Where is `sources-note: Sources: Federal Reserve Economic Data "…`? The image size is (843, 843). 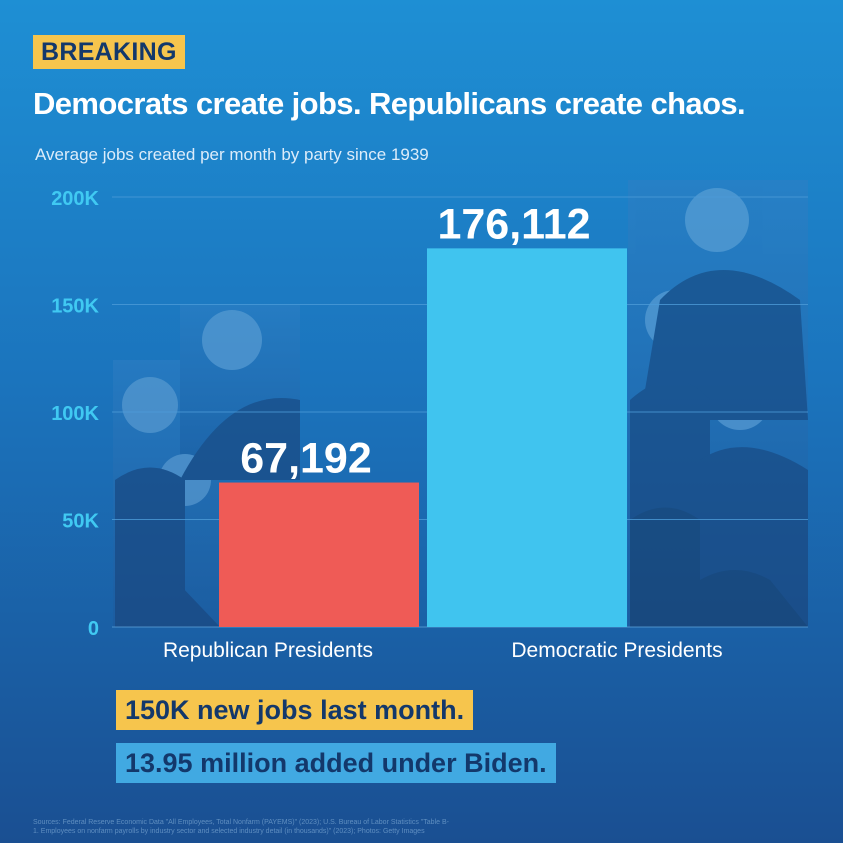
sources-note: Sources: Federal Reserve Economic Data "… is located at coordinates (241, 827).